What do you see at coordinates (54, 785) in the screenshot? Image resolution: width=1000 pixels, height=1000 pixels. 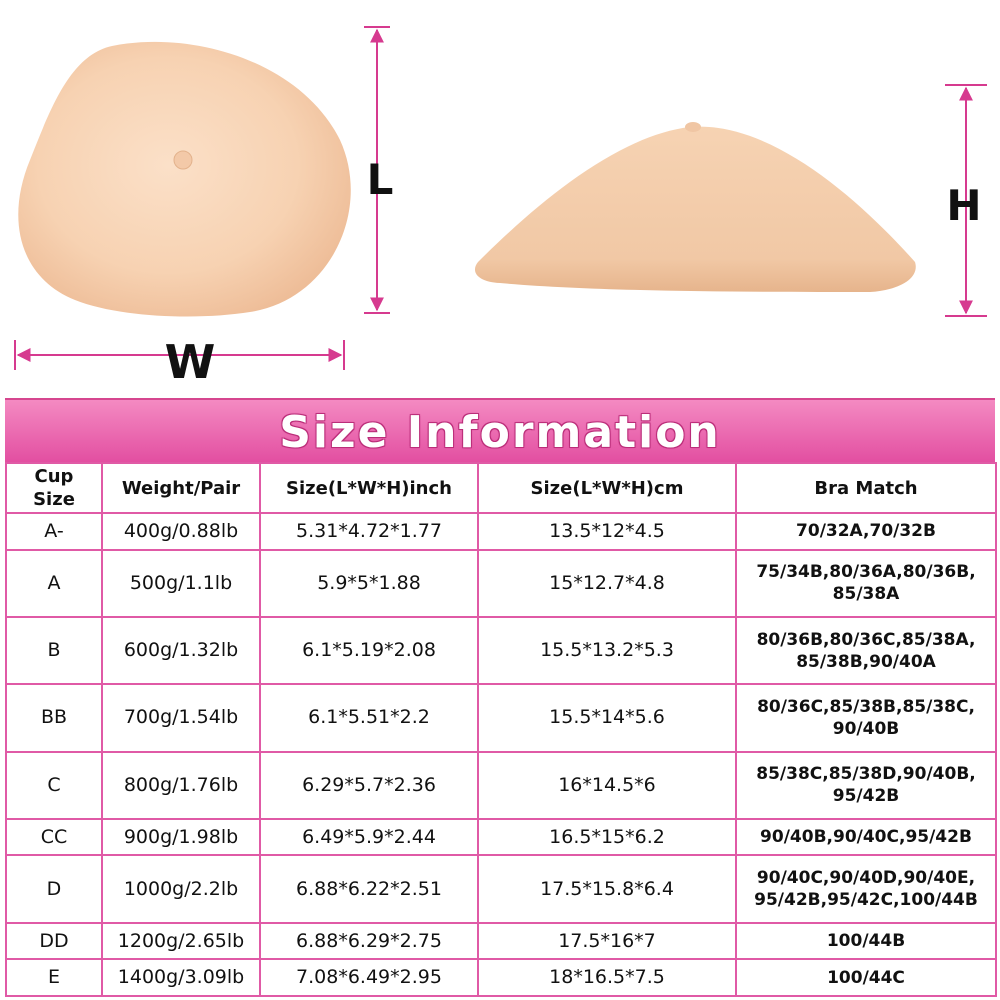 I see `cup-cell: C` at bounding box center [54, 785].